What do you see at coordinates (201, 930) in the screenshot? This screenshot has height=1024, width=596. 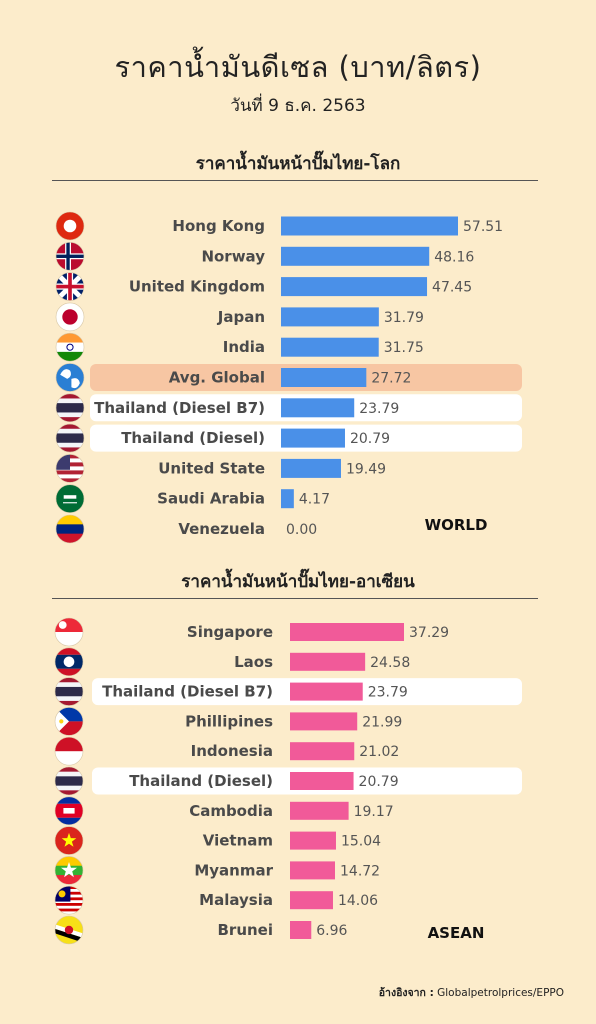 I see `bar-row: Brunei 6.96` at bounding box center [201, 930].